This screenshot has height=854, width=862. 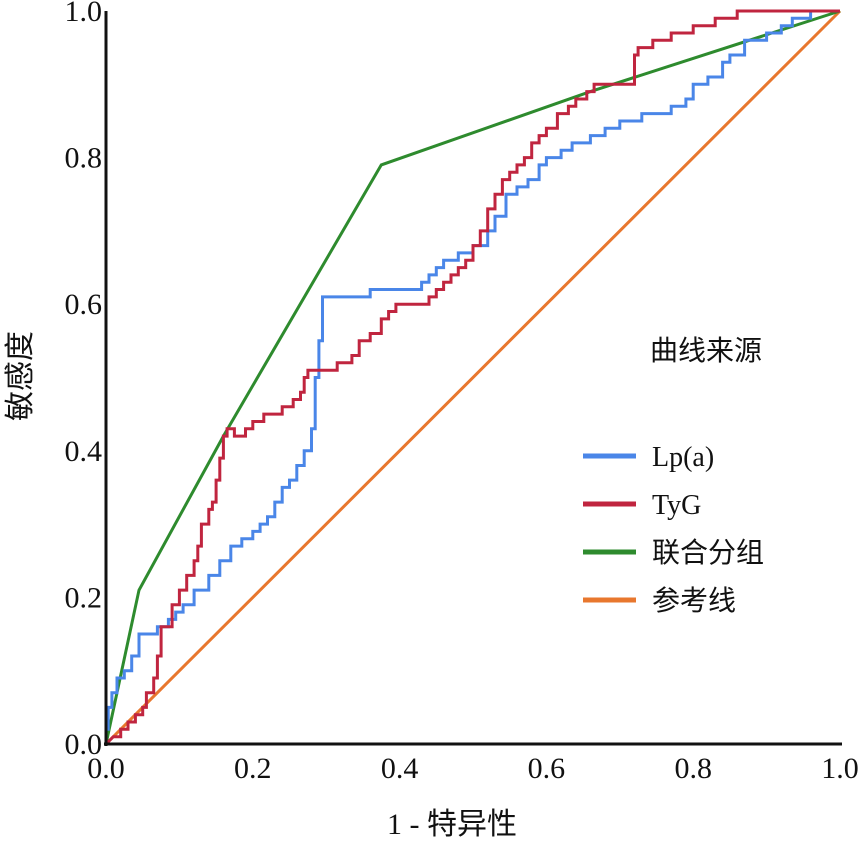 I want to click on x-tick-label: 1.0, so click(x=840, y=768).